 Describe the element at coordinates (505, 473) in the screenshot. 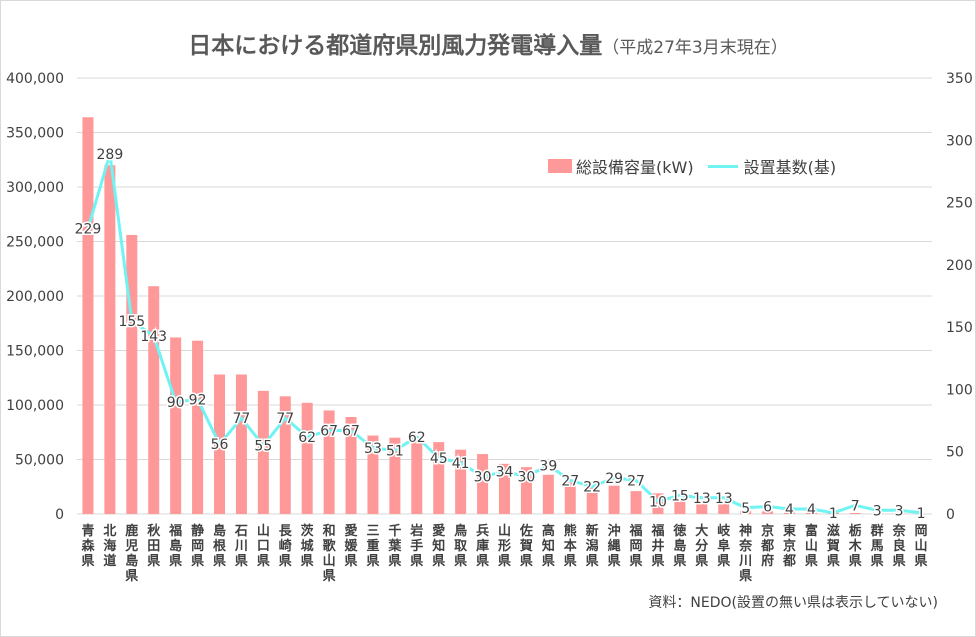

I see `data-label: 34` at that location.